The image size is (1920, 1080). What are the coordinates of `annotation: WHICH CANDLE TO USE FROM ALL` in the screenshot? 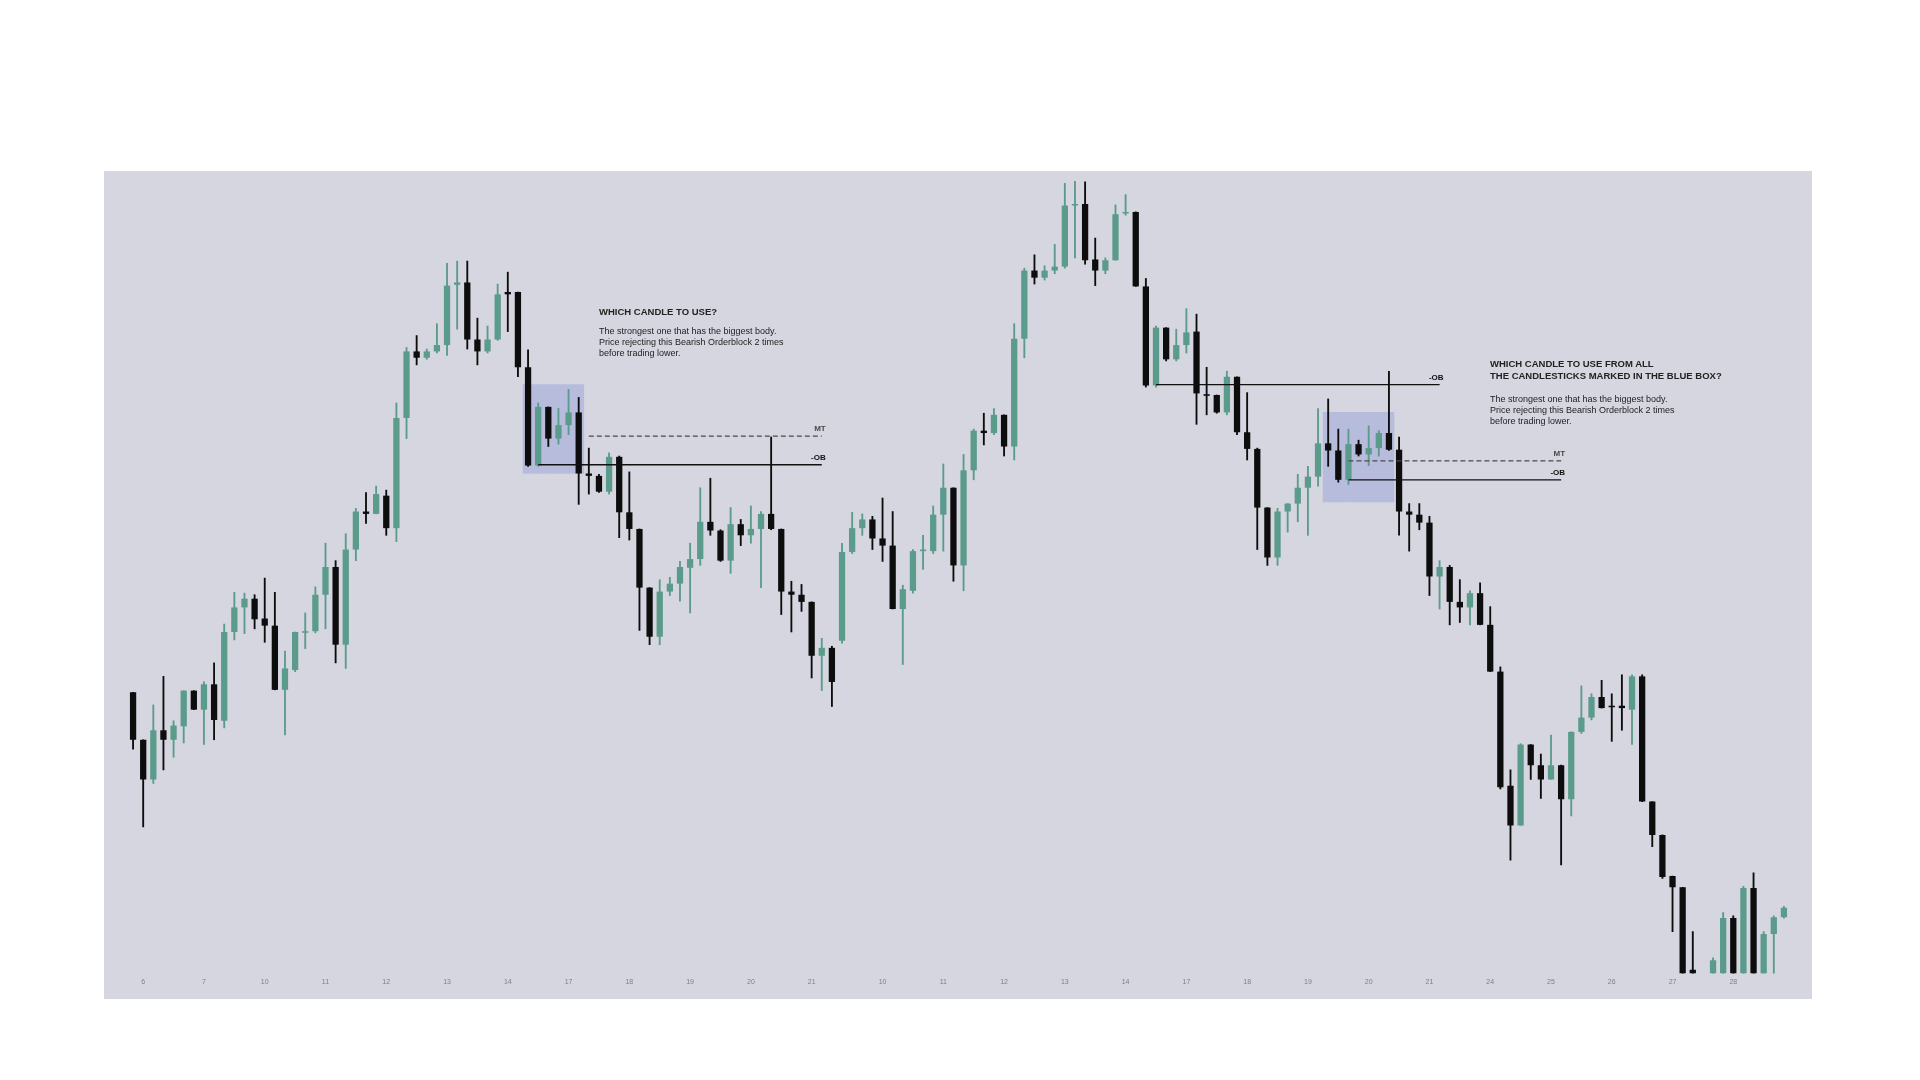 It's located at (1572, 363).